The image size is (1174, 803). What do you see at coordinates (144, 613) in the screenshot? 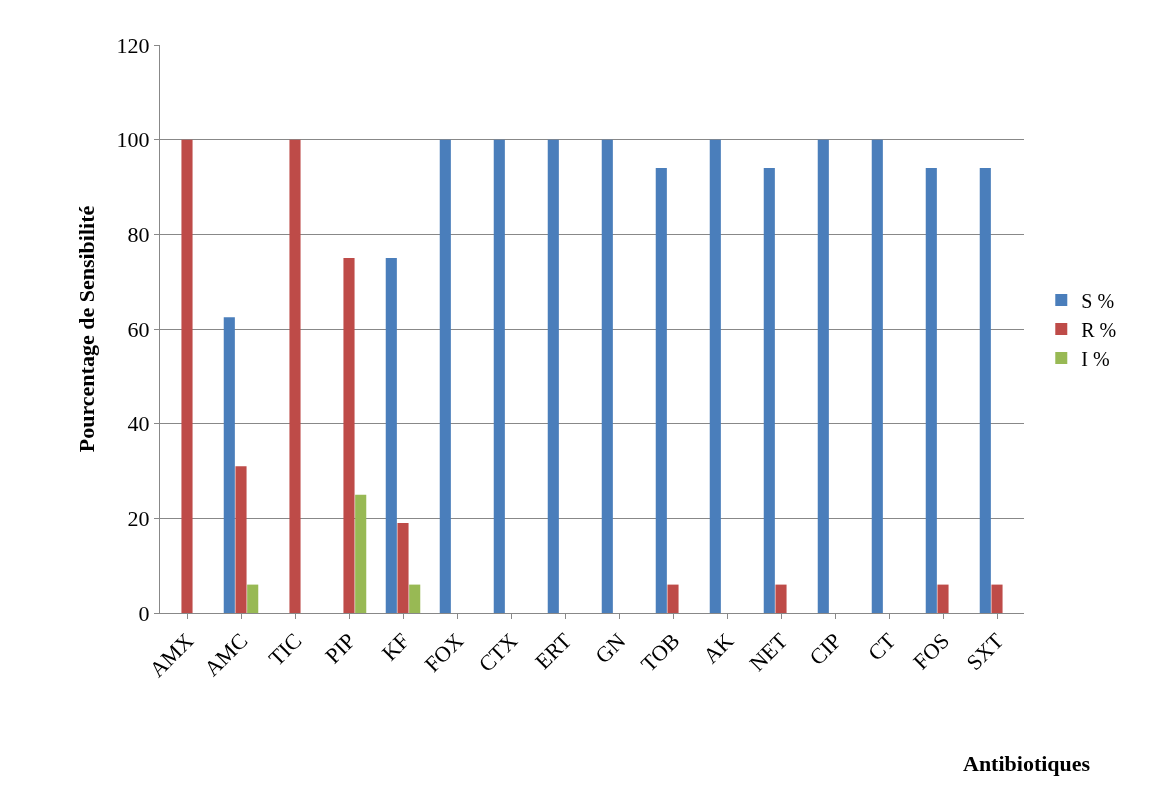
I see `y-tick-label: 0` at bounding box center [144, 613].